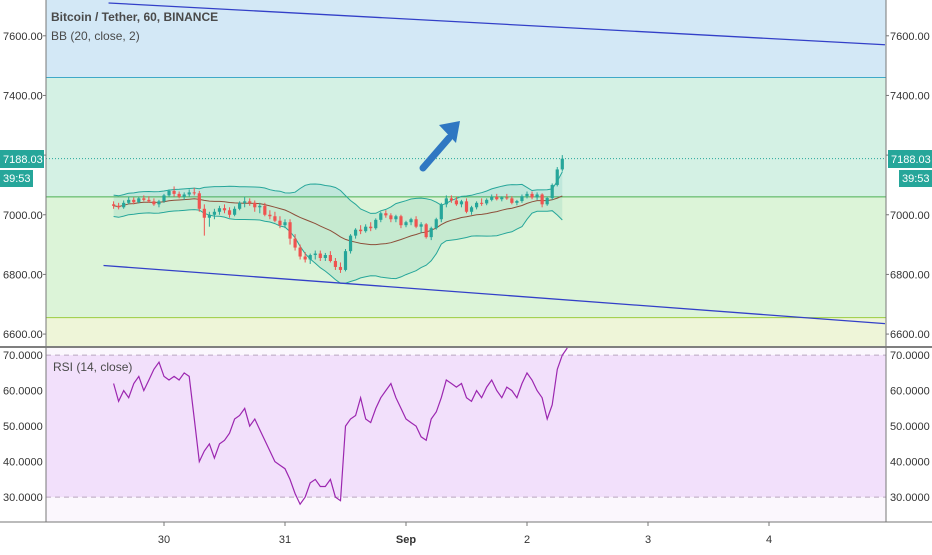  What do you see at coordinates (23, 356) in the screenshot?
I see `rsi-tick-left-0: 70.0000` at bounding box center [23, 356].